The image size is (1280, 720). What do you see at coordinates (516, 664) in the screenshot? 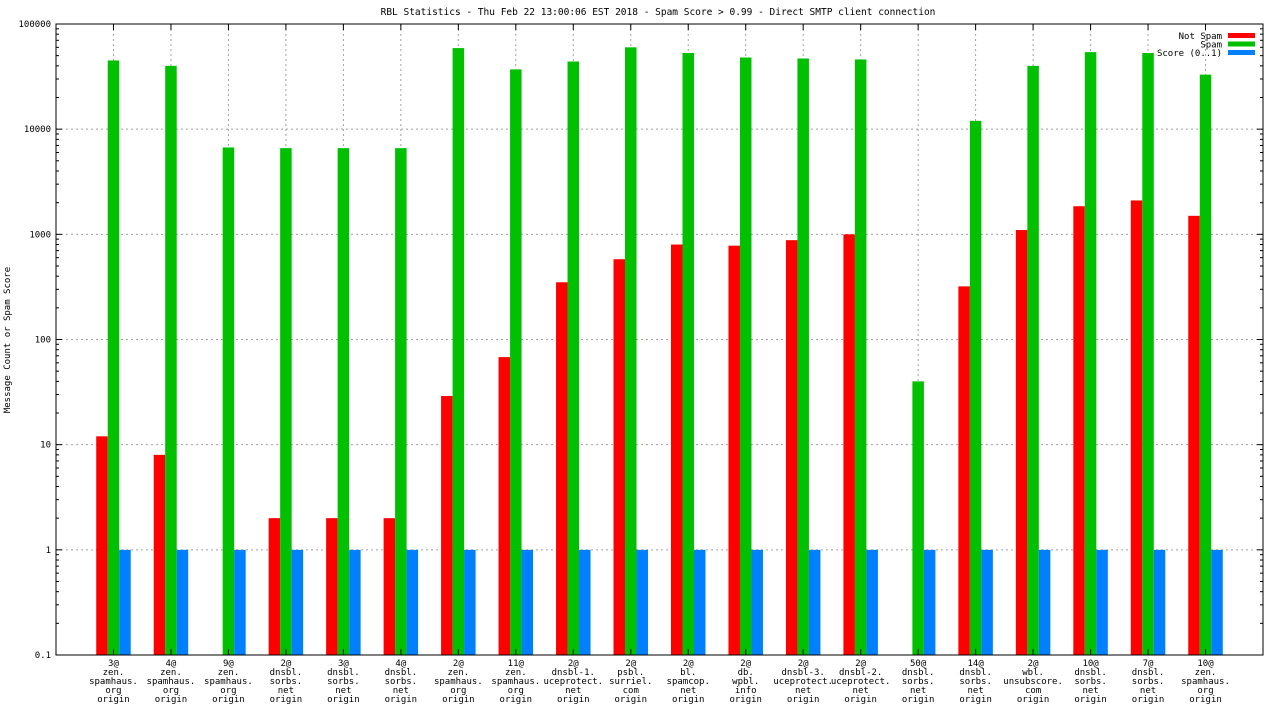
I see `x-tick-label-line: 11@` at bounding box center [516, 664].